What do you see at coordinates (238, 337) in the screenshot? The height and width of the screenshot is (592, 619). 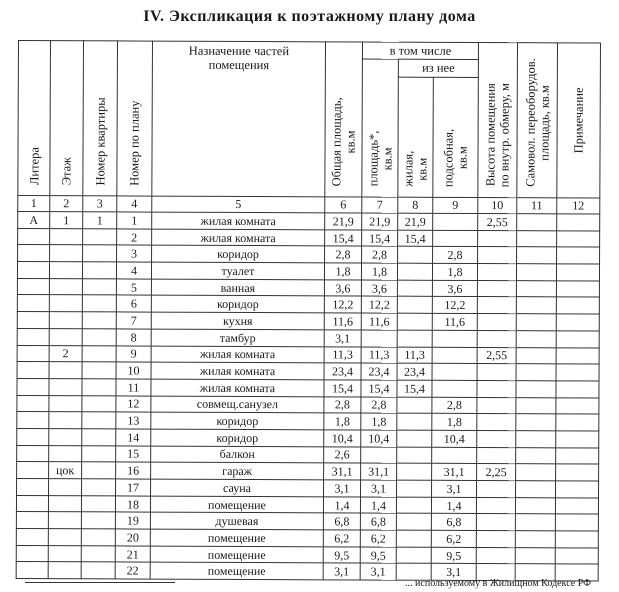 I see `table-cell: тамбур` at bounding box center [238, 337].